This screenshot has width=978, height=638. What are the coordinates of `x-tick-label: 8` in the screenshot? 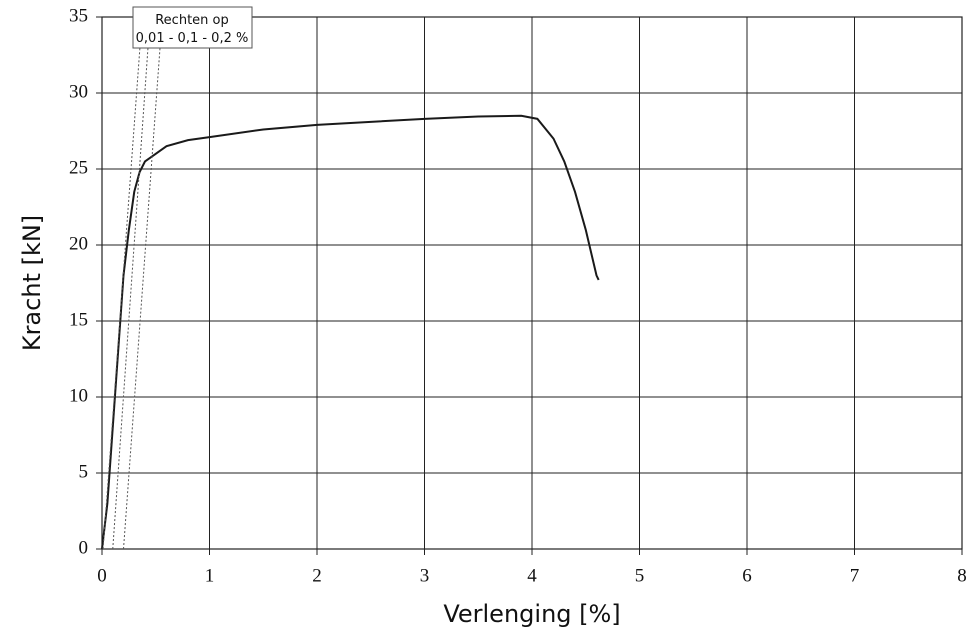 It's located at (962, 575).